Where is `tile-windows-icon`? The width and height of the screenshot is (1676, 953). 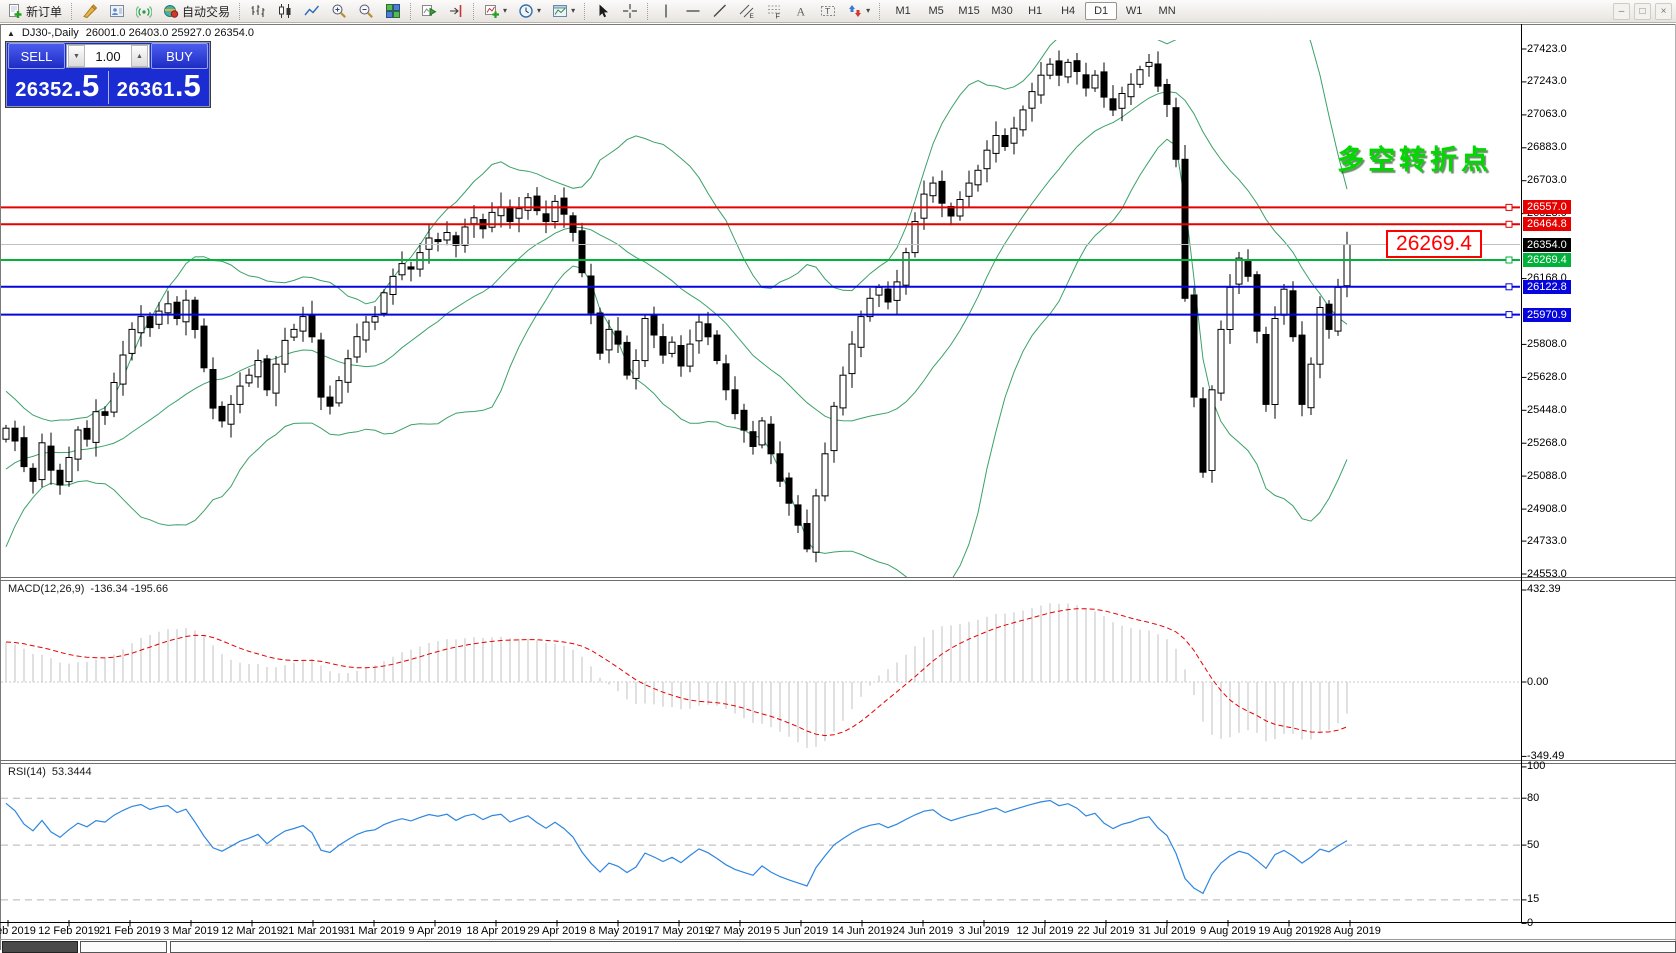
tile-windows-icon is located at coordinates (393, 11).